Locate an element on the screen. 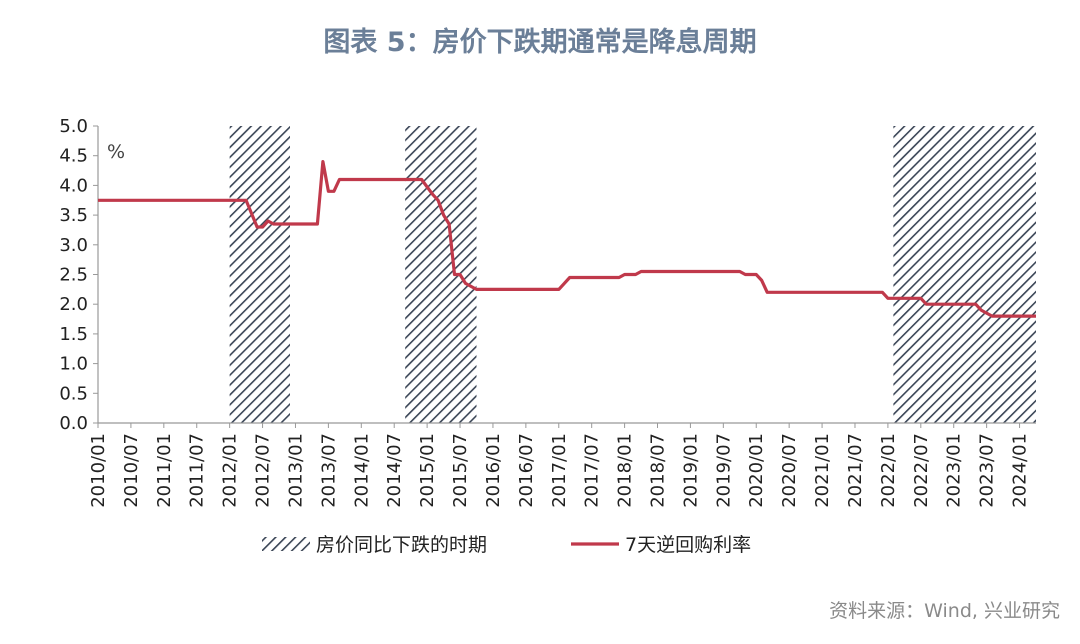 This screenshot has height=644, width=1080. x-tick-label: 2018/01 is located at coordinates (625, 470).